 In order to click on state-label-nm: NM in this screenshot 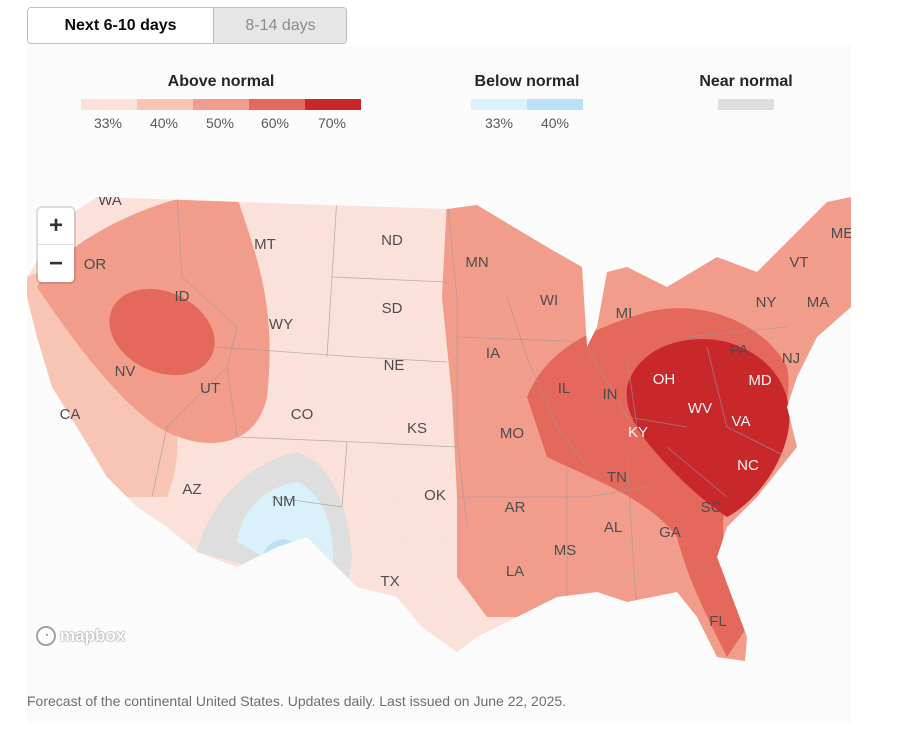, I will do `click(283, 501)`.